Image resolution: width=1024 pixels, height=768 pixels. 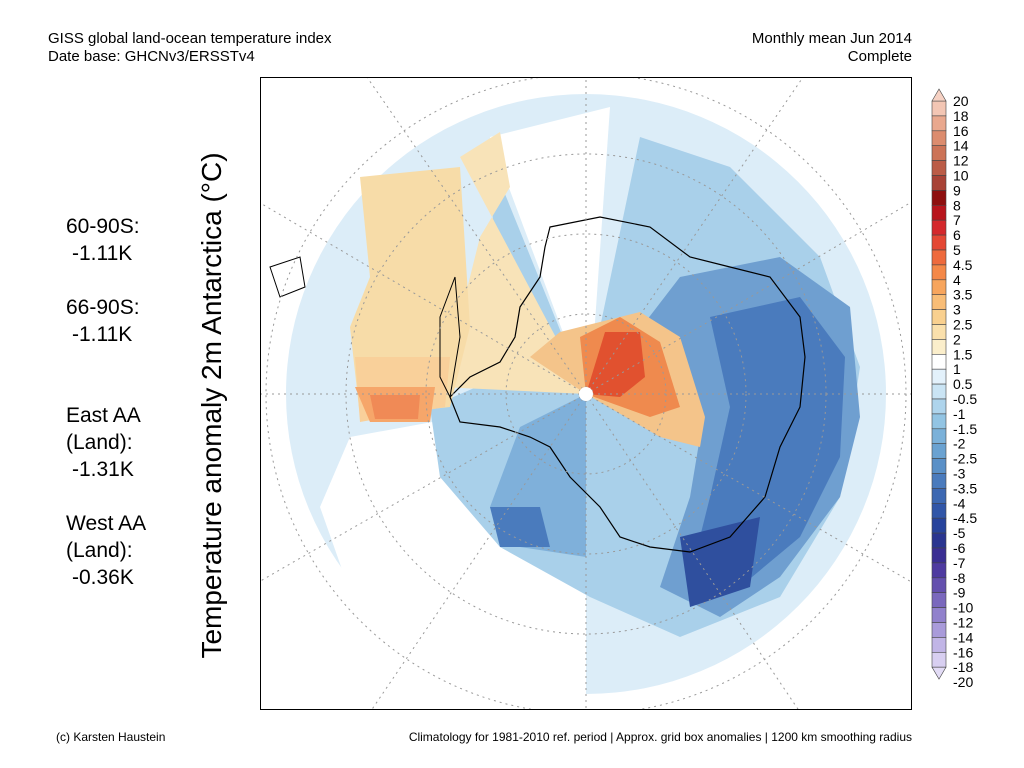 I want to click on colorbar-label: -20, so click(x=963, y=682).